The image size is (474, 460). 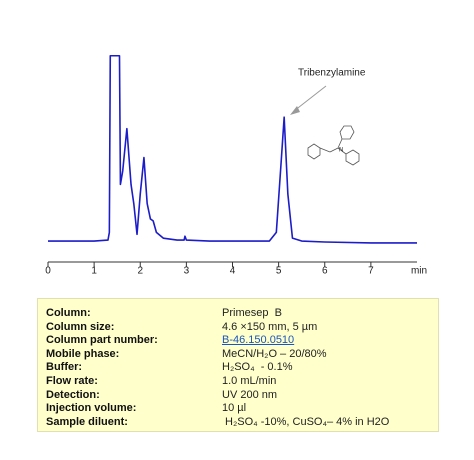 What do you see at coordinates (187, 271) in the screenshot?
I see `x-tick-label: 3` at bounding box center [187, 271].